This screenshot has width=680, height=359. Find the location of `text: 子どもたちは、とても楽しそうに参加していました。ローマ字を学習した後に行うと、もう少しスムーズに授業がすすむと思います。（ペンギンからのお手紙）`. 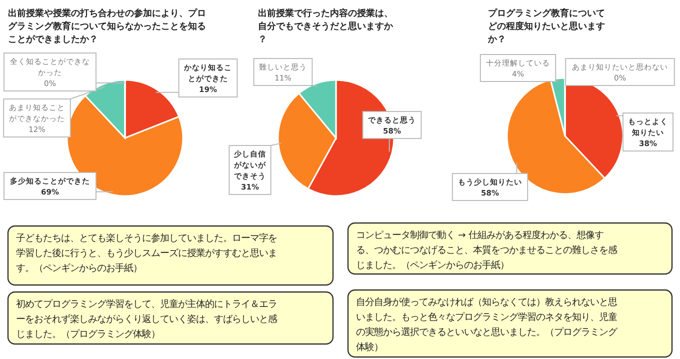

text: 子どもたちは、とても楽しそうに参加していました。ローマ字を学習した後に行うと、もう少しスムーズに授業がすすむと思います。（ペンギンからのお手紙） is located at coordinates (146, 253).